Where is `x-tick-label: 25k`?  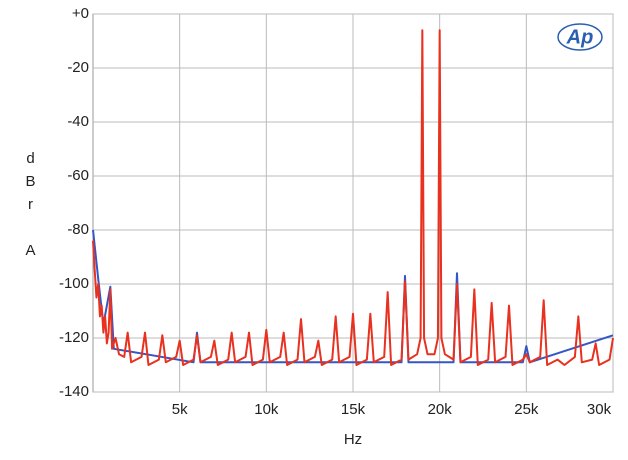 x-tick-label: 25k is located at coordinates (526, 409).